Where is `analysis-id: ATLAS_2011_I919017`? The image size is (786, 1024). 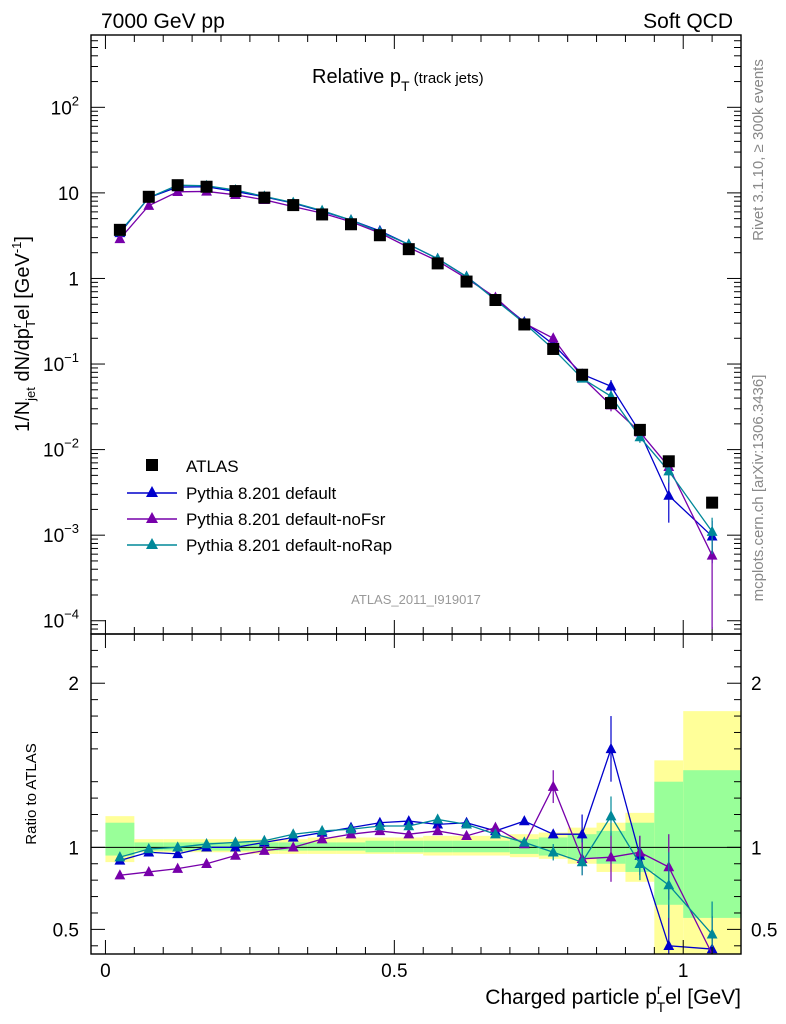 analysis-id: ATLAS_2011_I919017 is located at coordinates (416, 599).